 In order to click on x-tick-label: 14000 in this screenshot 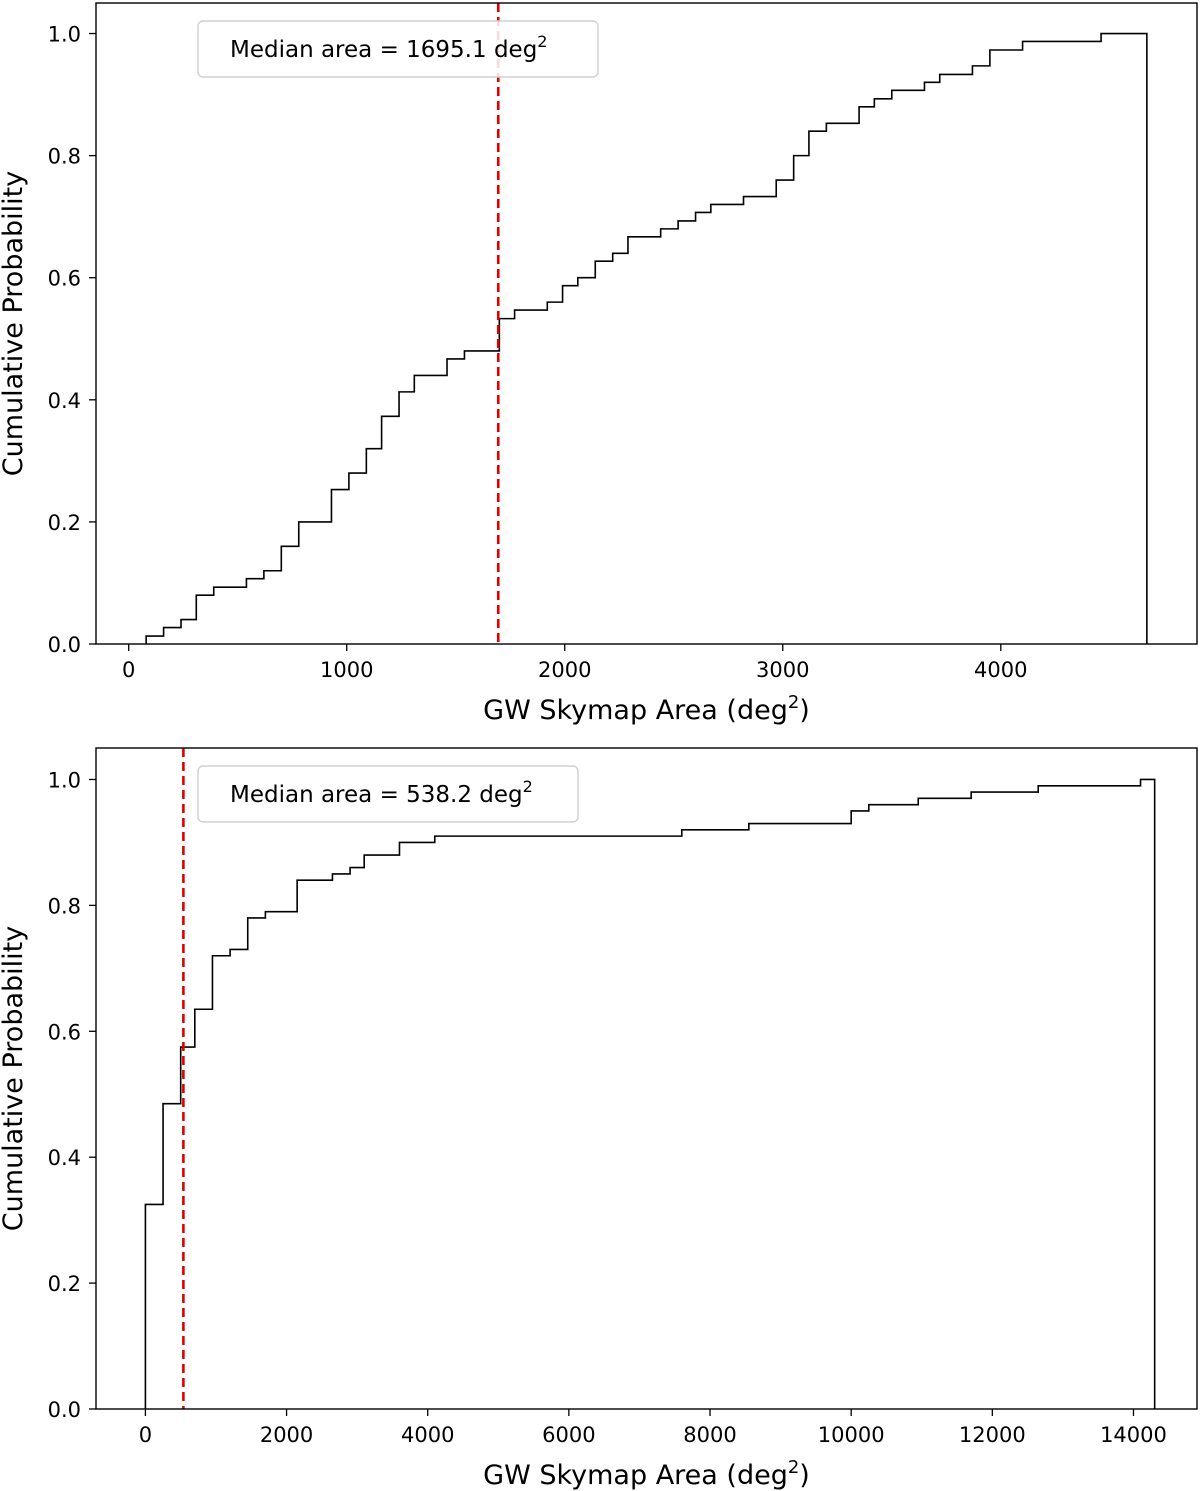, I will do `click(1133, 1435)`.